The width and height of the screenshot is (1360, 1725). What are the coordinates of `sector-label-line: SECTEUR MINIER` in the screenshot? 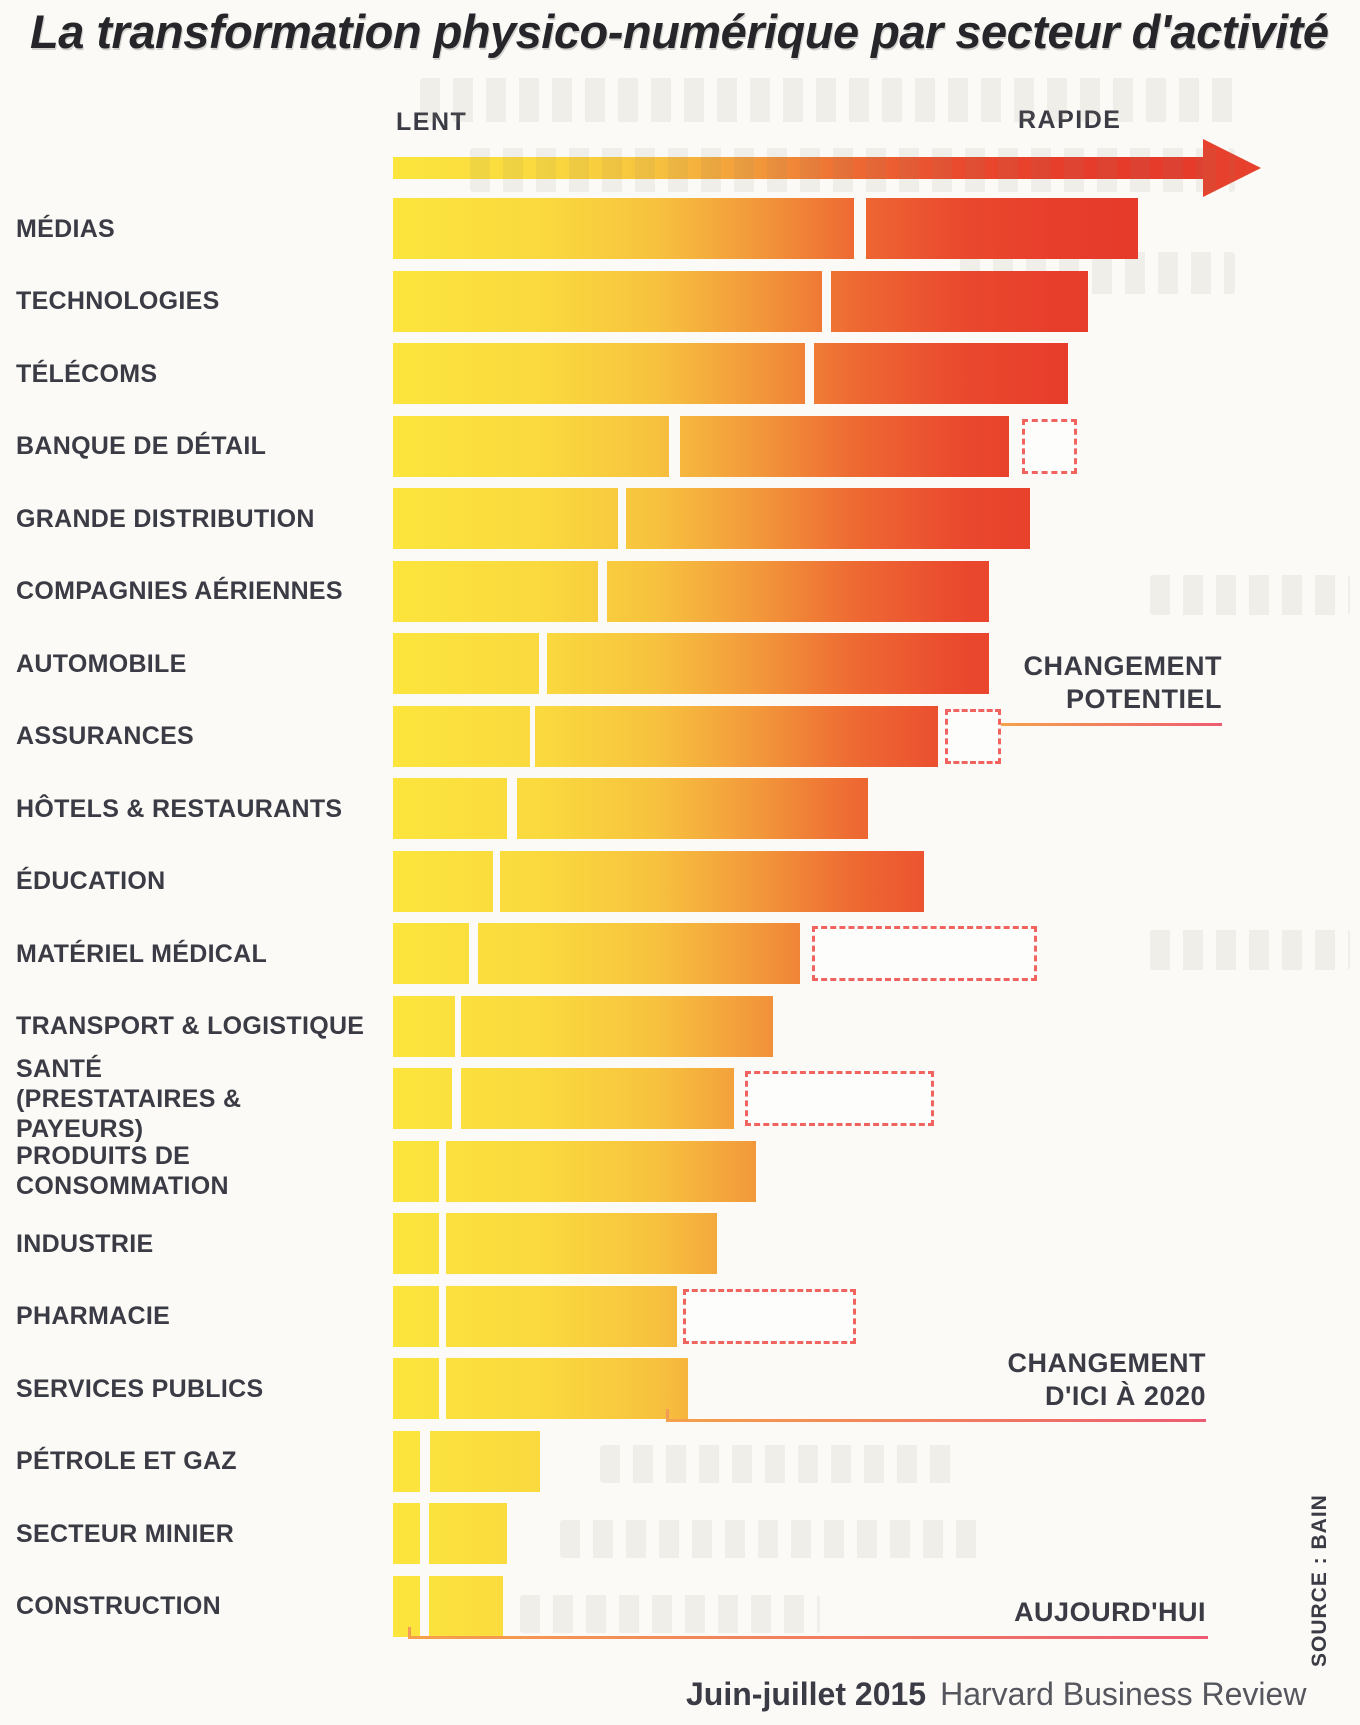 It's located at (125, 1533).